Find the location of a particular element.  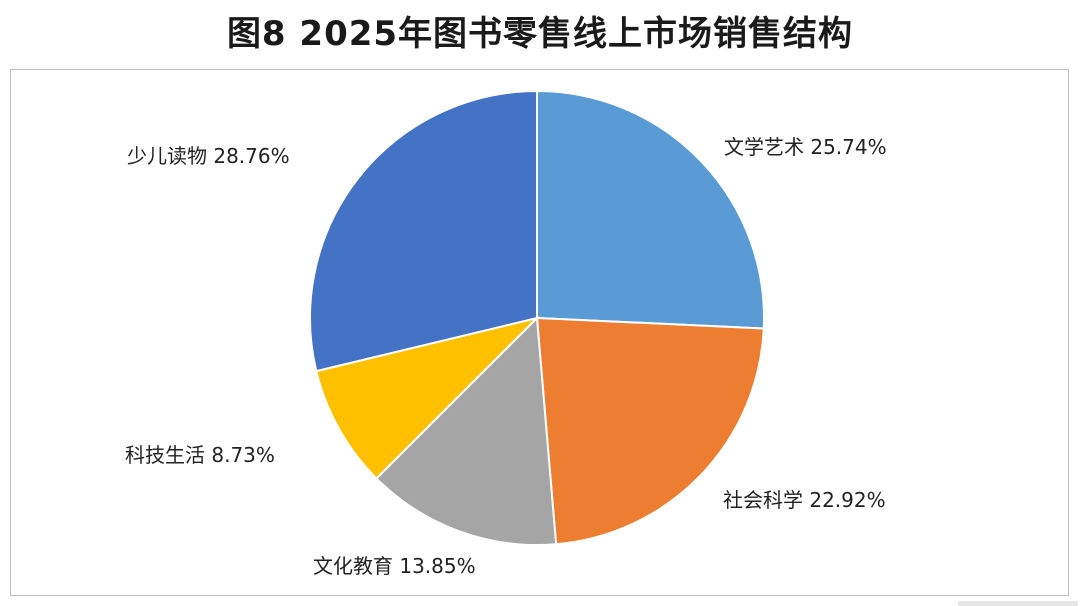

chart-title: 图8 2025年图书零售线上市场销售结构 is located at coordinates (540, 34).